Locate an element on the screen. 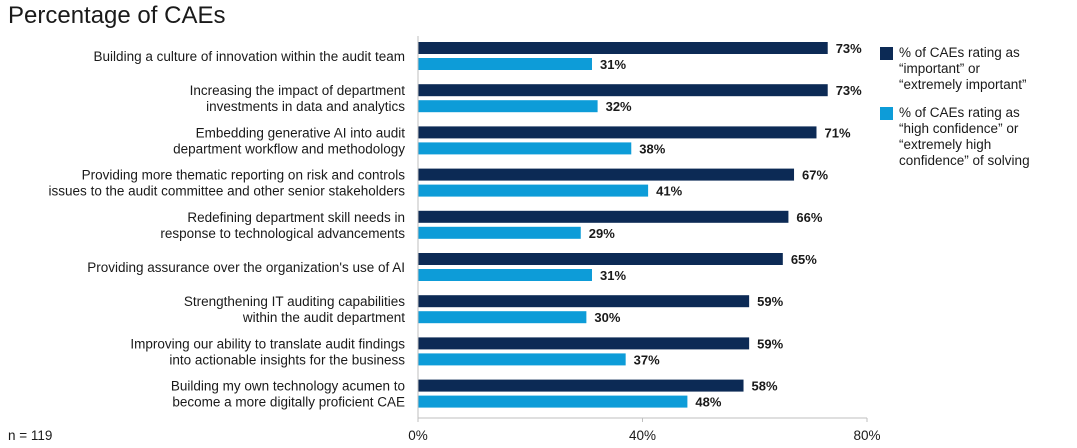 The height and width of the screenshot is (448, 1077). category-label-6-line-1: within the audit department is located at coordinates (323, 317).